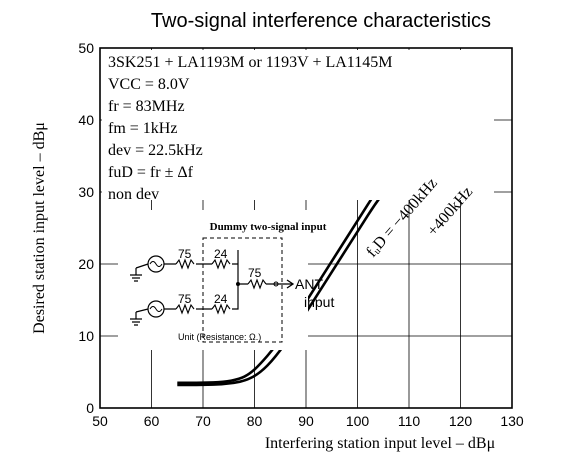  Describe the element at coordinates (39, 228) in the screenshot. I see `y-axis-label: Desired station input level – dBμ` at that location.